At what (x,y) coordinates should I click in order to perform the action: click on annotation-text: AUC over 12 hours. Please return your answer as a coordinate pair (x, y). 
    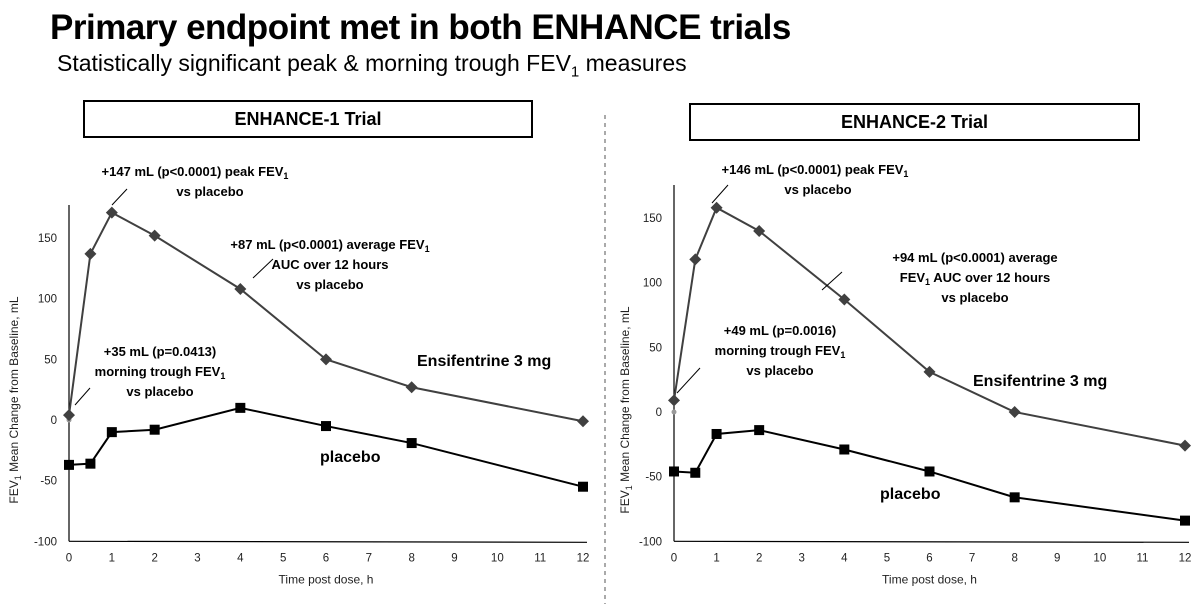
    Looking at the image, I should click on (329, 264).